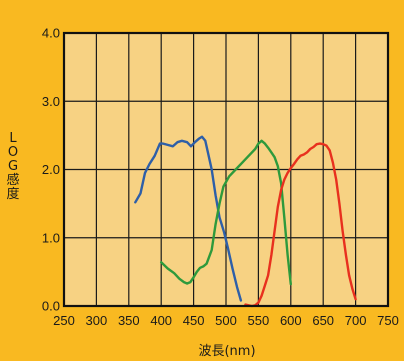 The height and width of the screenshot is (361, 404). What do you see at coordinates (161, 320) in the screenshot?
I see `x-tick-label: 400` at bounding box center [161, 320].